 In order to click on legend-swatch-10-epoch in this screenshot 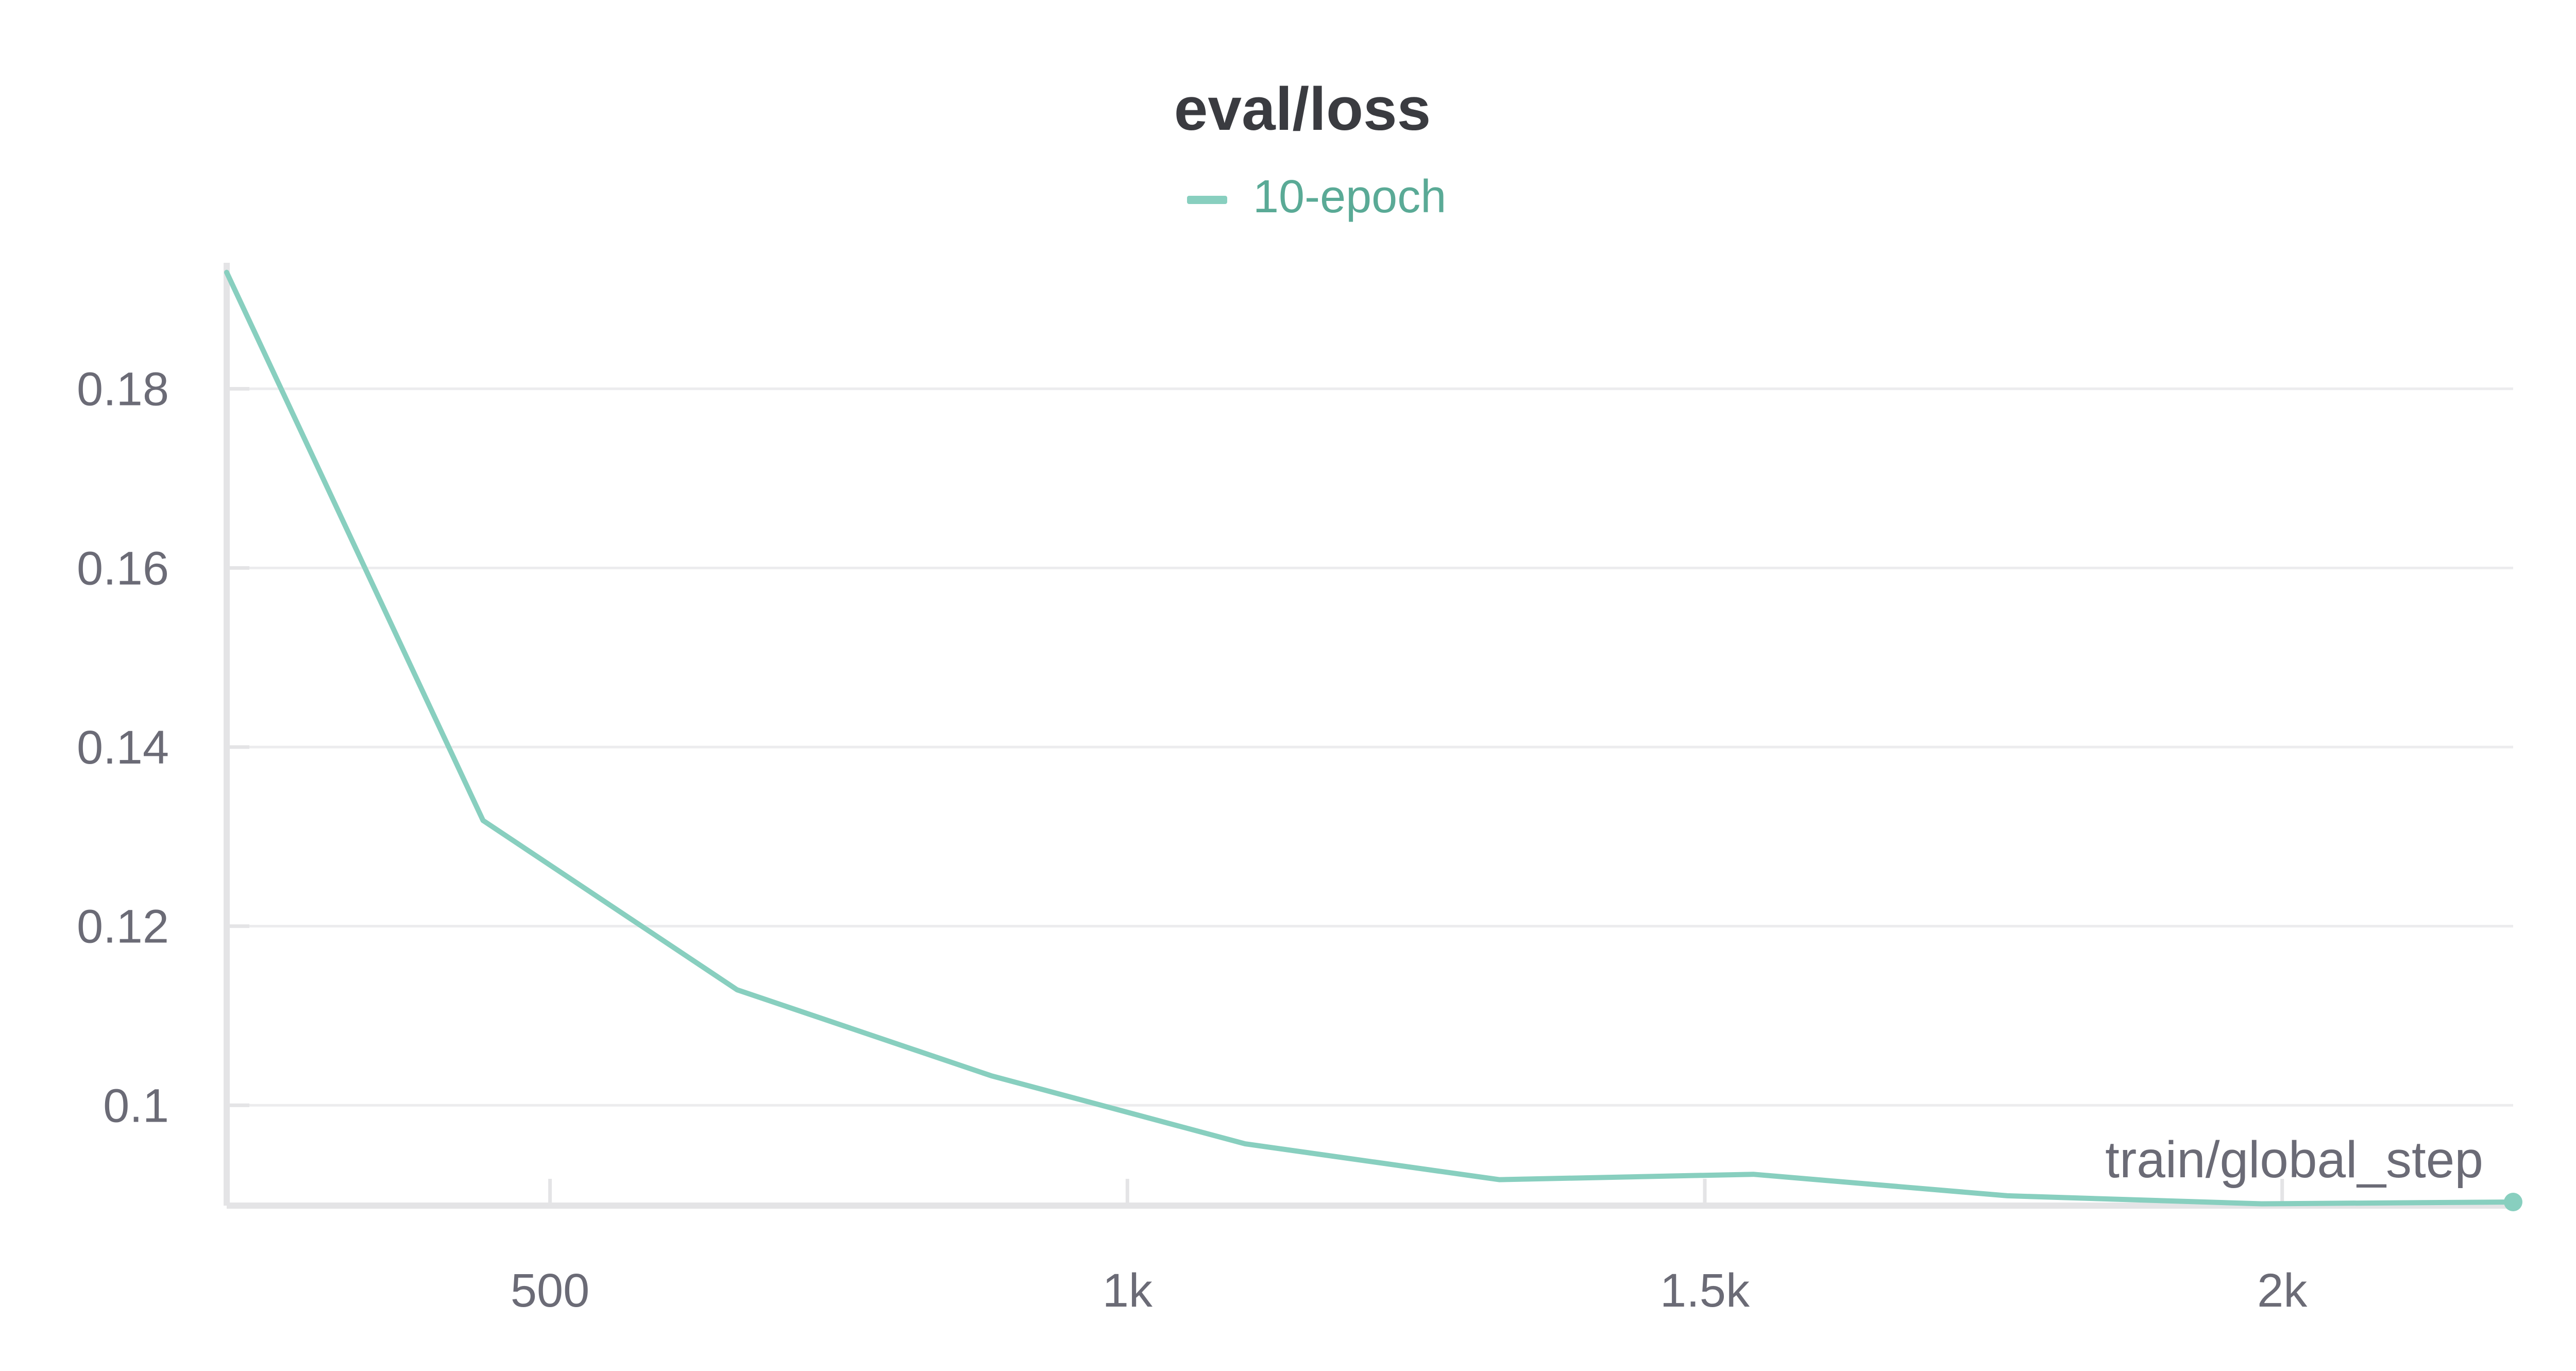, I will do `click(1207, 200)`.